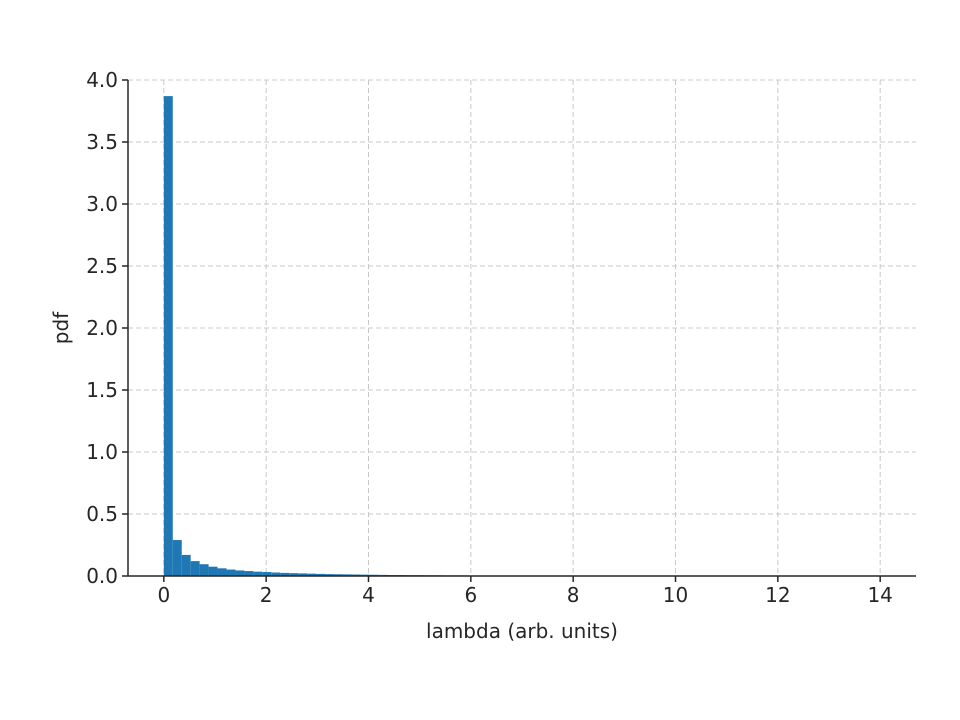  I want to click on y-tick-label: 0.0, so click(102, 576).